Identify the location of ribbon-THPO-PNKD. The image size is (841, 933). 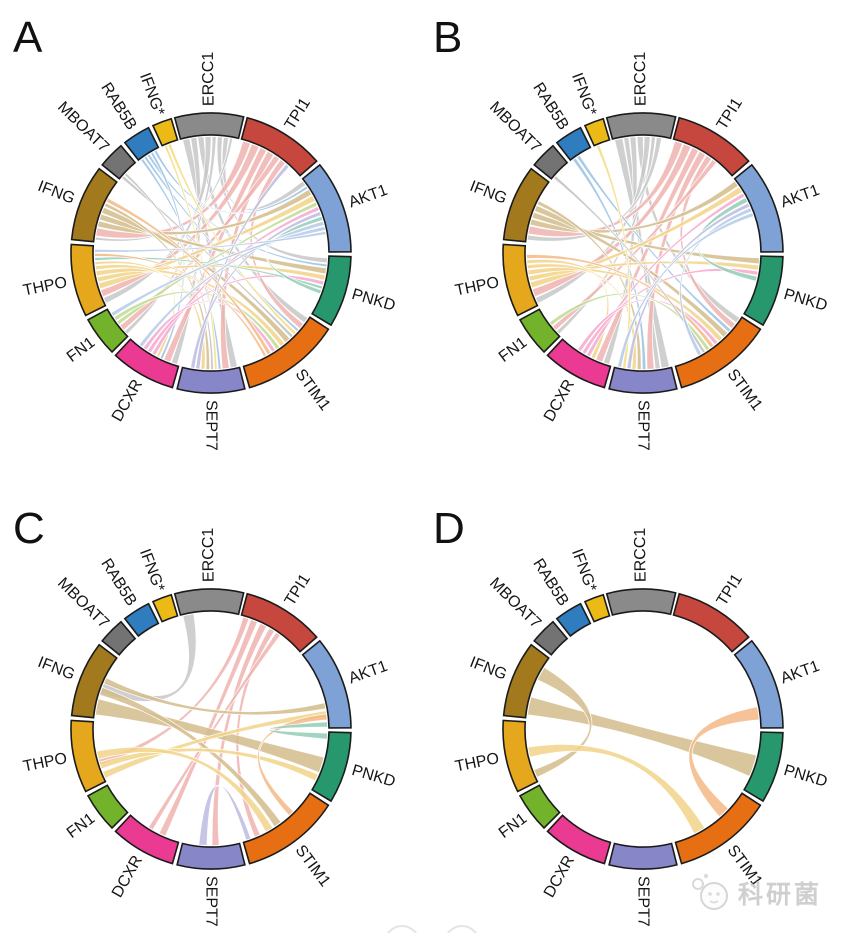
(208, 764).